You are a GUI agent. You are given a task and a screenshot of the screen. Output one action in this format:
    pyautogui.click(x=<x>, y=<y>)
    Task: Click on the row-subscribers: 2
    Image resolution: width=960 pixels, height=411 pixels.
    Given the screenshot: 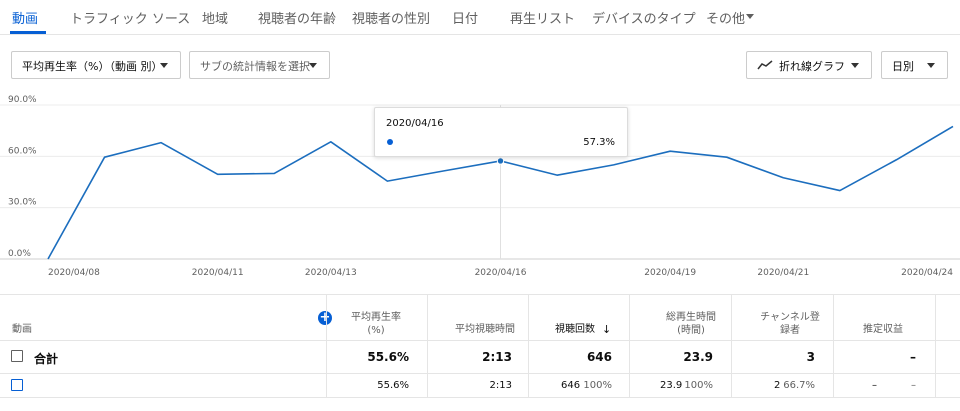 What is the action you would take?
    pyautogui.click(x=777, y=385)
    